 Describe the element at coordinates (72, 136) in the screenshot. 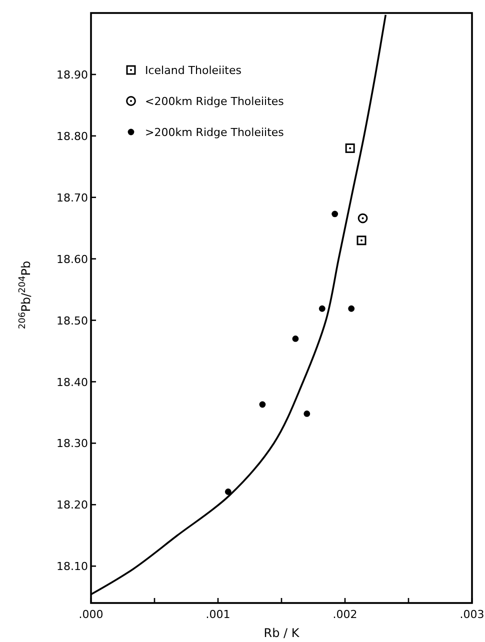

I see `y-tick-label: 18.80` at that location.